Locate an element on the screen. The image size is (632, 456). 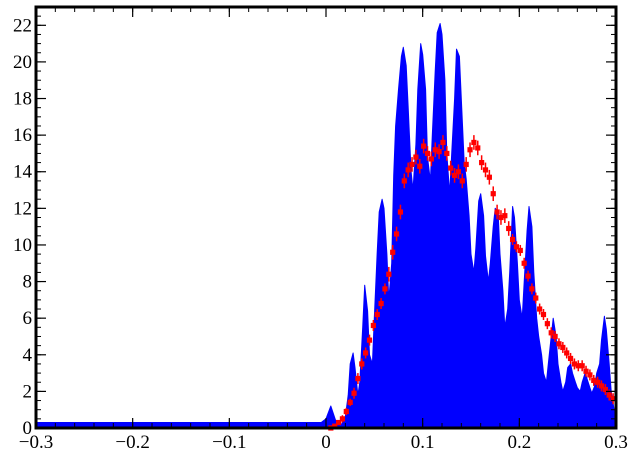
x-tick-label: 0.2 is located at coordinates (519, 442).